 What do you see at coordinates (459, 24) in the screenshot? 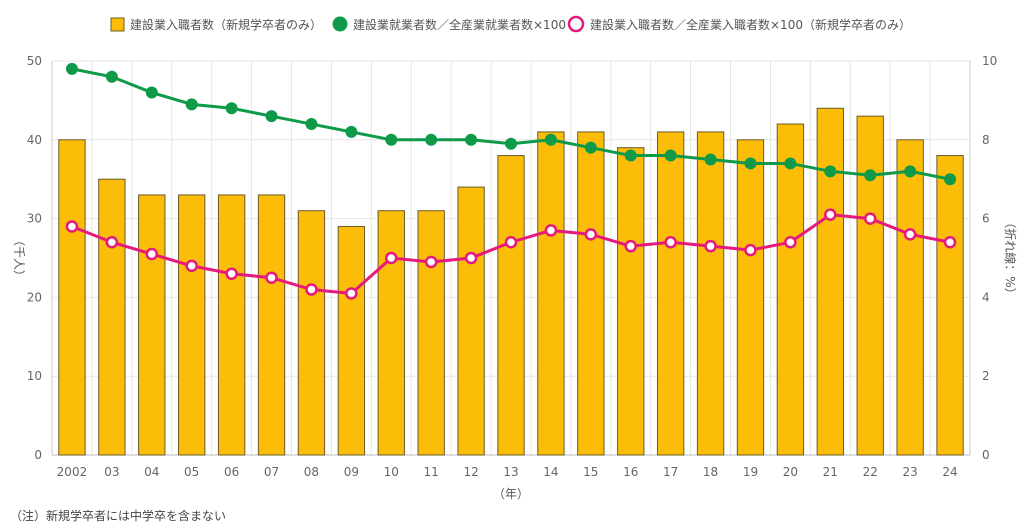
I see `legend-label-green-line: 建設業就業者数／全産業就業者数×100` at bounding box center [459, 24].